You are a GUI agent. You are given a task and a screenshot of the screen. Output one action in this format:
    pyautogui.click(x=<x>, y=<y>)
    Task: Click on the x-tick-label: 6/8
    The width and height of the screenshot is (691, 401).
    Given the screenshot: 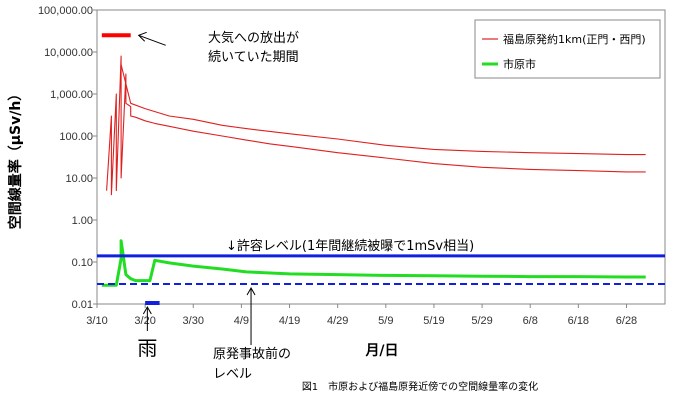 What is the action you would take?
    pyautogui.click(x=530, y=321)
    